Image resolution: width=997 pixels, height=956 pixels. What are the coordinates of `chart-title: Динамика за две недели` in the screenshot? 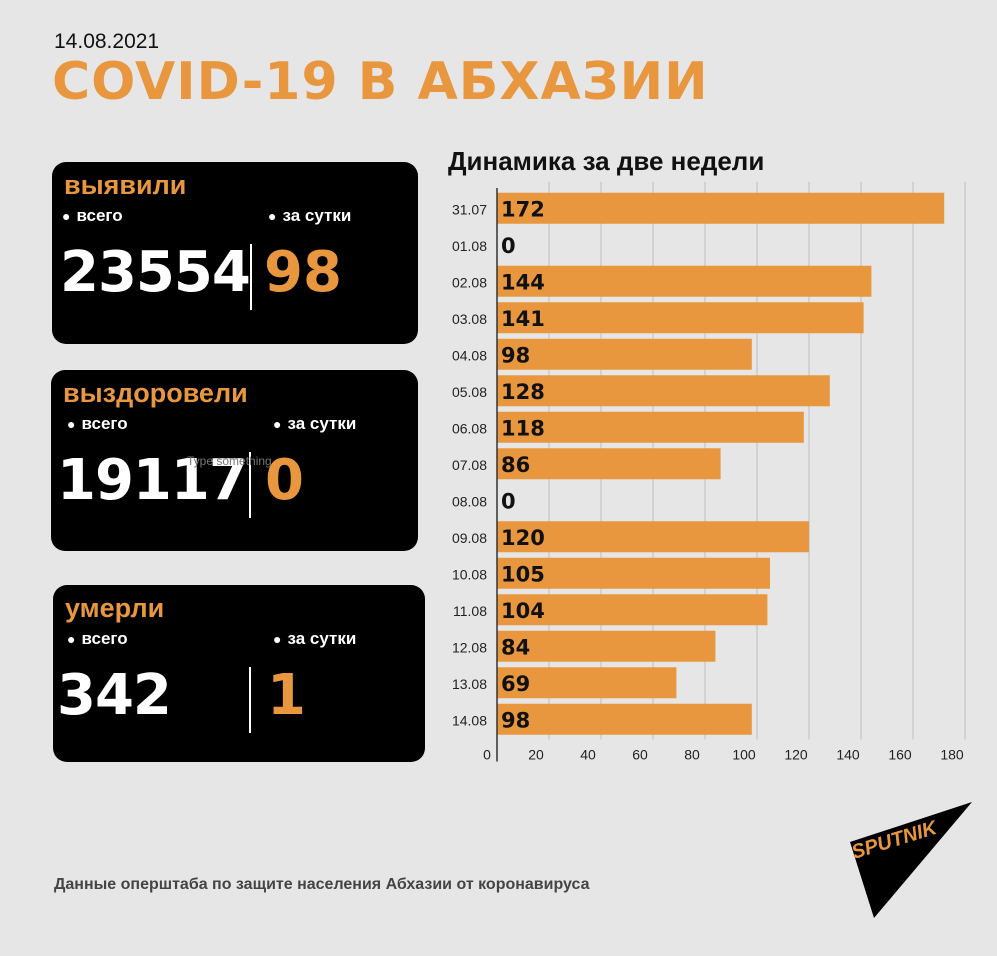 It's located at (606, 161).